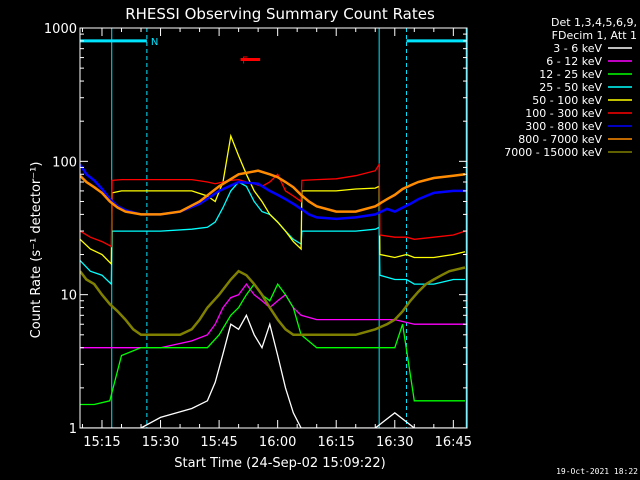 The image size is (640, 480). What do you see at coordinates (218, 442) in the screenshot?
I see `x-tick-label: 15:45` at bounding box center [218, 442].